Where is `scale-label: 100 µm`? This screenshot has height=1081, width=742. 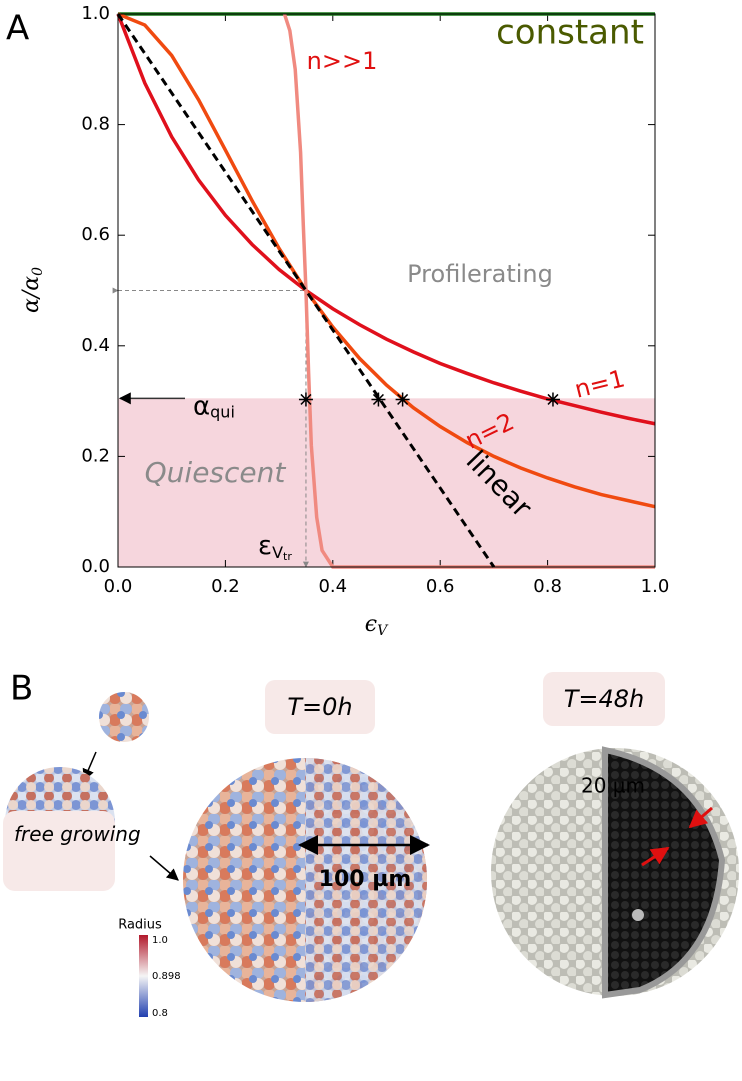
scale-label: 100 µm is located at coordinates (365, 879).